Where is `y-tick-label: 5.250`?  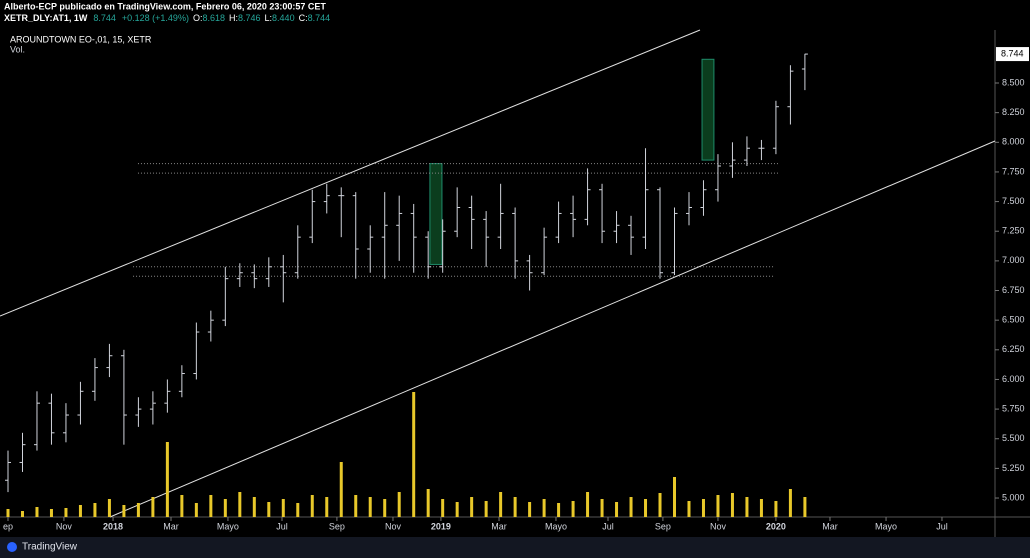
y-tick-label: 5.250 is located at coordinates (1013, 468).